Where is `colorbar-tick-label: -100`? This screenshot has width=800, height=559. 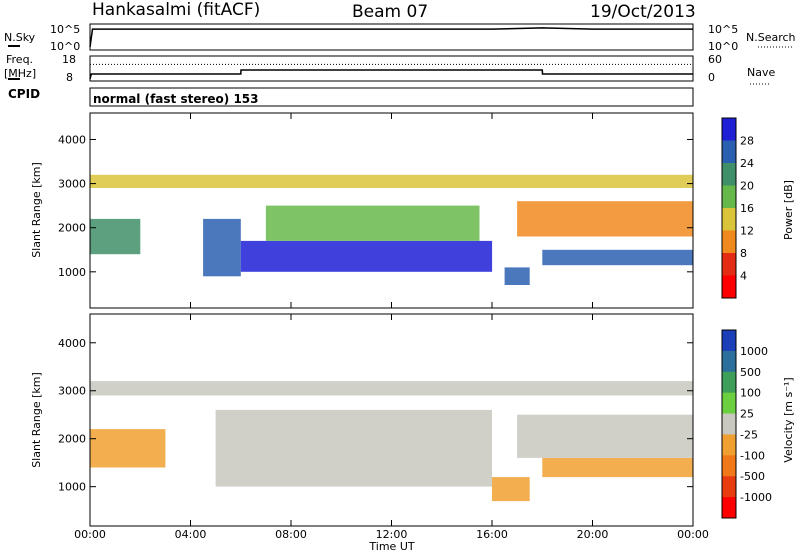 colorbar-tick-label: -100 is located at coordinates (752, 455).